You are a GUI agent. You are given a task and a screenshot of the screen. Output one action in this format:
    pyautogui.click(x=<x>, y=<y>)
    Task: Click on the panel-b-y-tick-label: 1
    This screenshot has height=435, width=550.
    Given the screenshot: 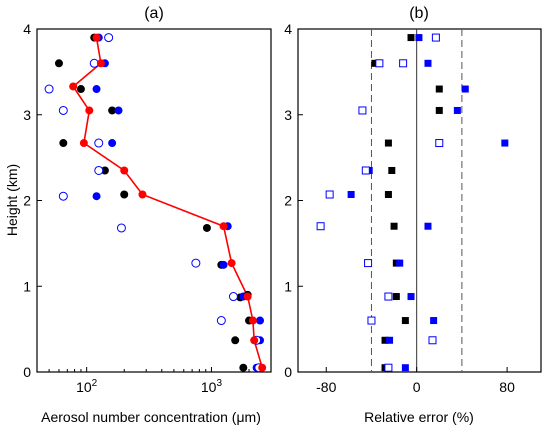 What is the action you would take?
    pyautogui.click(x=288, y=286)
    